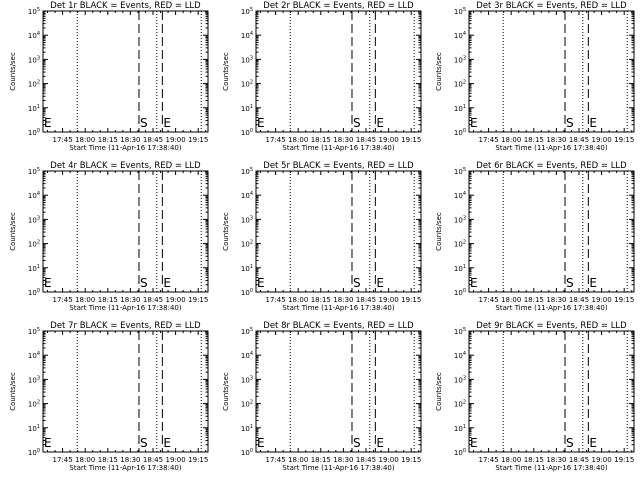  What do you see at coordinates (551, 166) in the screenshot?
I see `panel-title: Det 6r BLACK = Events, RED = LLD` at bounding box center [551, 166].